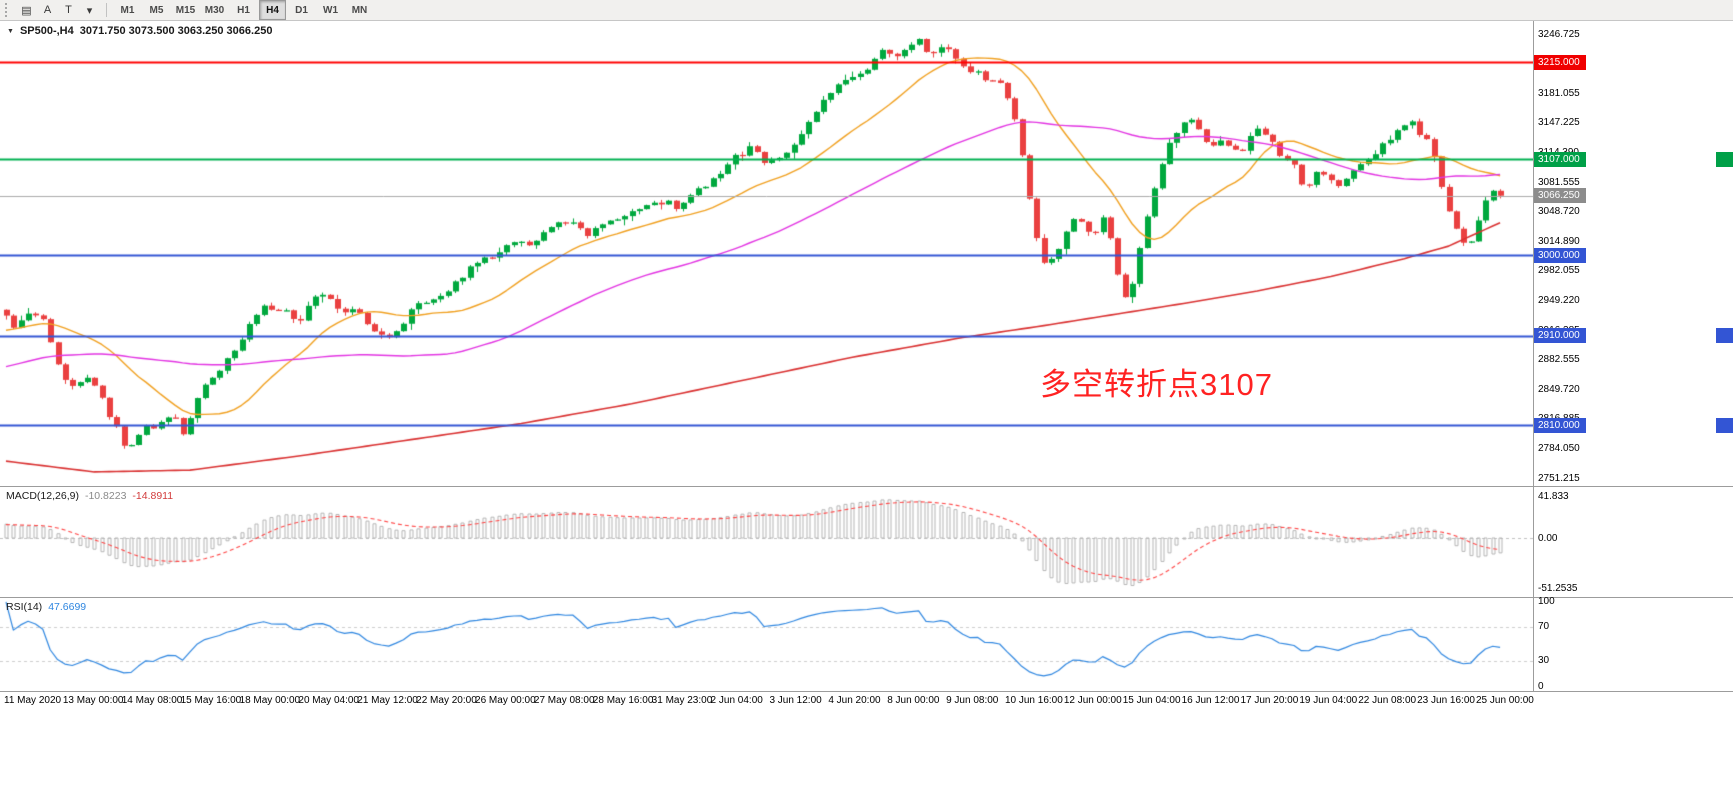 The height and width of the screenshot is (790, 1733). Describe the element at coordinates (1559, 93) in the screenshot. I see `price-tick-label: 3181.055` at that location.